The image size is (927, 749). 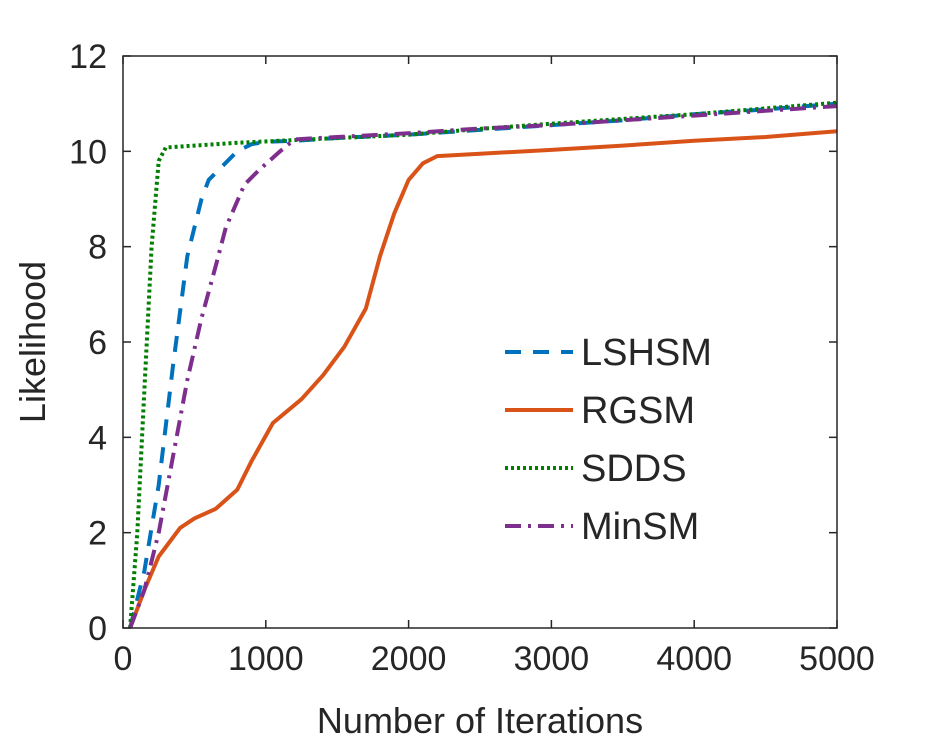 I want to click on y-tick-label: 10, so click(x=88, y=152).